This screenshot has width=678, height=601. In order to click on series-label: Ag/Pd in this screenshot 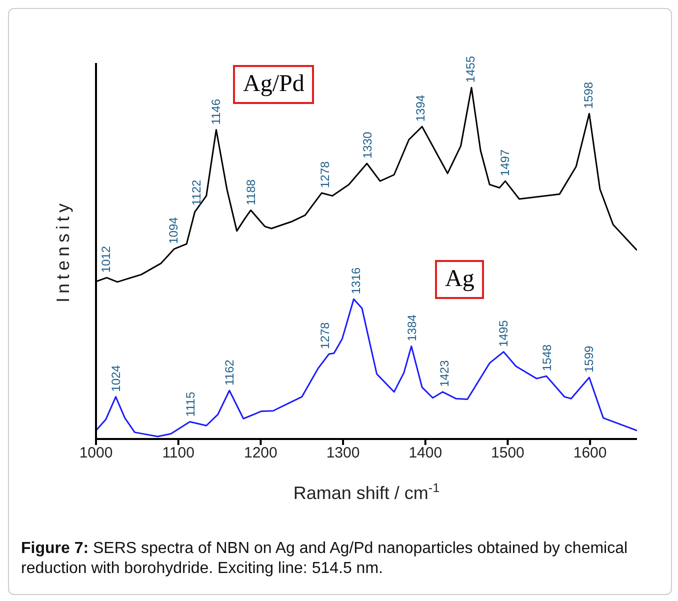, I will do `click(273, 84)`.